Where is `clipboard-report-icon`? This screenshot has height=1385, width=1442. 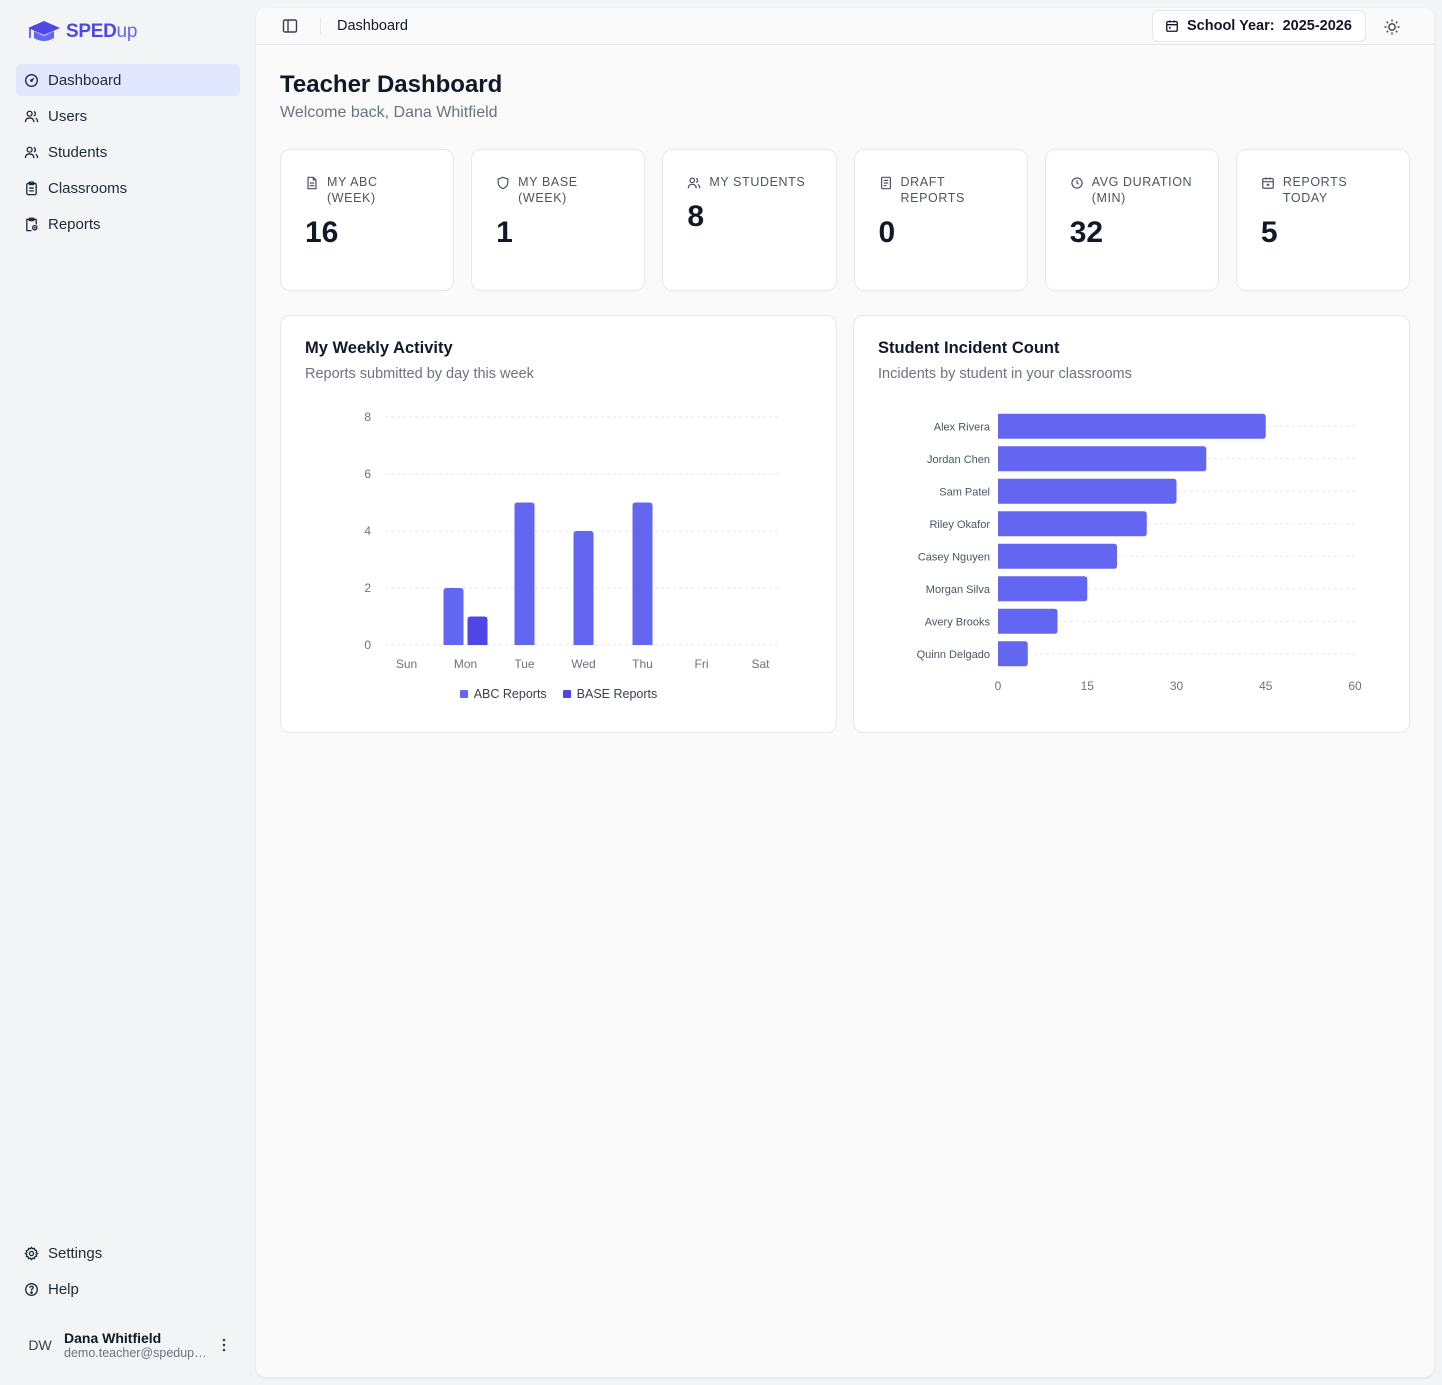
clipboard-report-icon is located at coordinates (32, 223).